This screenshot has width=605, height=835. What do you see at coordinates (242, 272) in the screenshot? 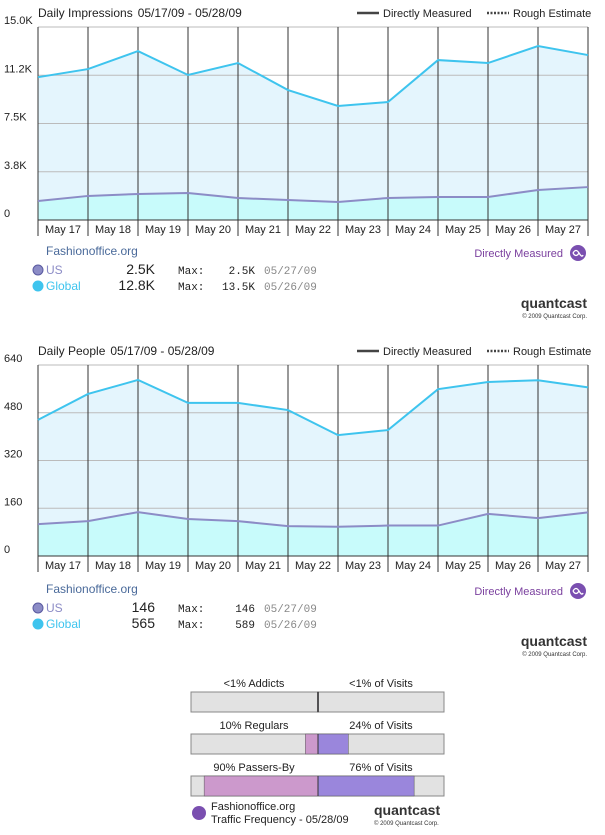
I see `max-value: 2.5K` at bounding box center [242, 272].